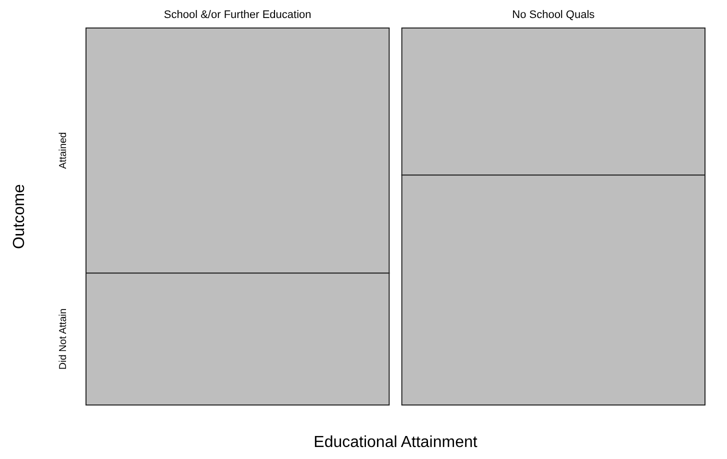 This screenshot has height=459, width=727. Describe the element at coordinates (554, 15) in the screenshot. I see `x-tick-label: No School Quals` at that location.